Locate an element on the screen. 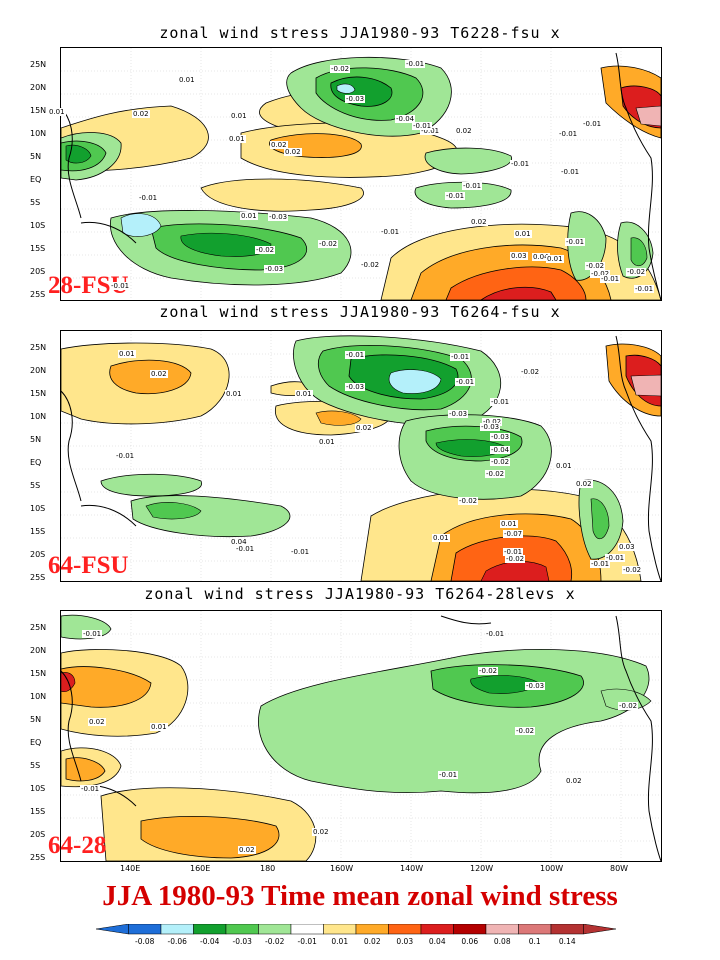 This screenshot has width=720, height=960. lon-label: 140W is located at coordinates (412, 868).